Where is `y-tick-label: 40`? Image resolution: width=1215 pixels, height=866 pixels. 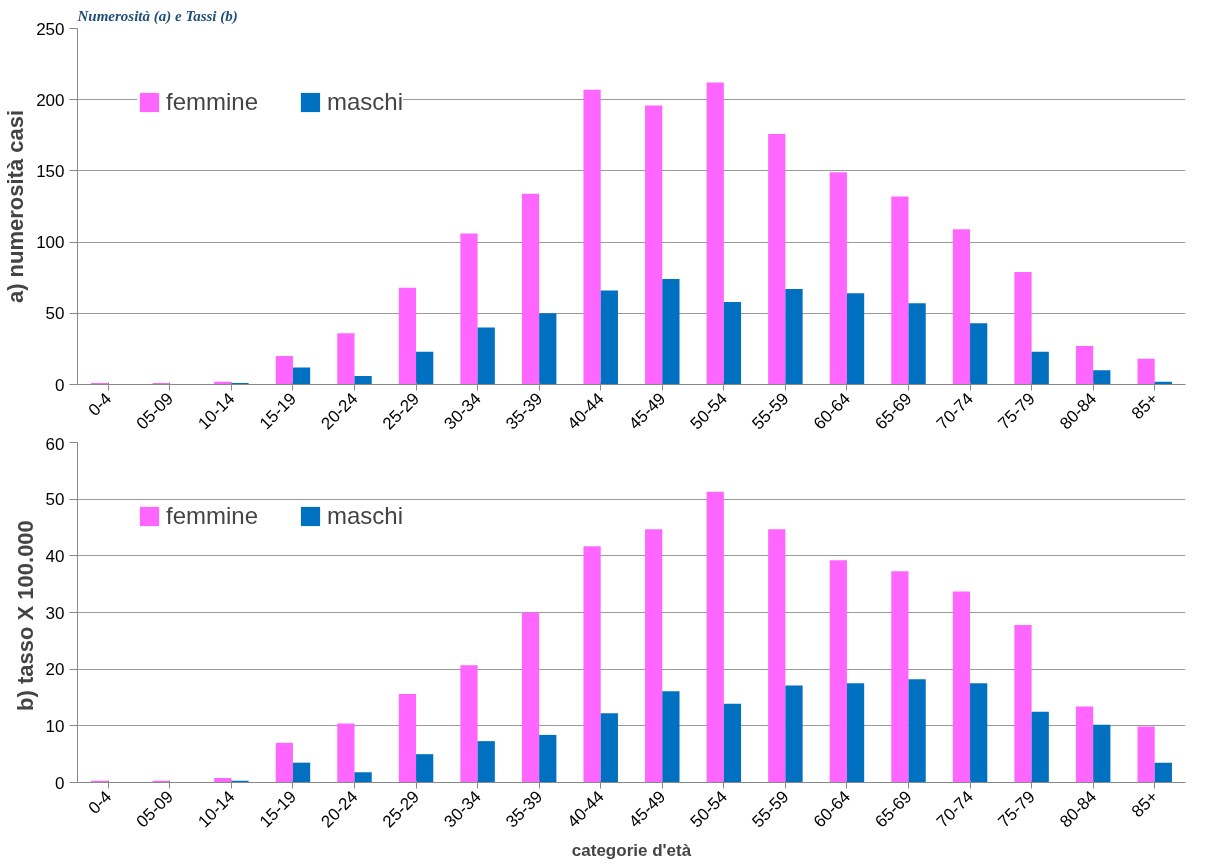
y-tick-label: 40 is located at coordinates (55, 556).